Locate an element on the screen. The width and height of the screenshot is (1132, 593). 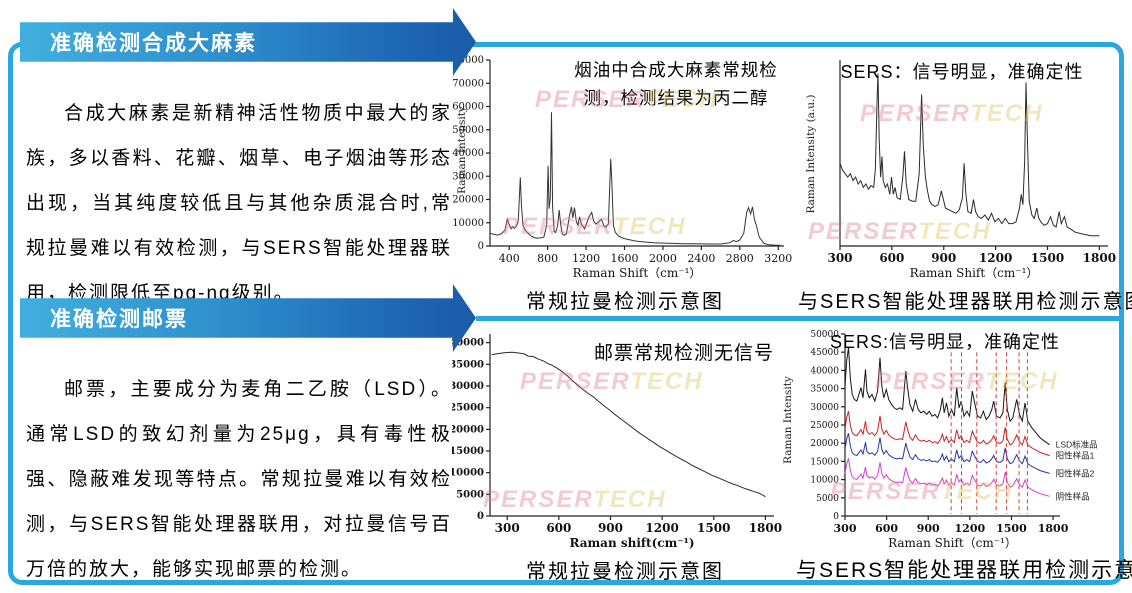
svg-text: 3200 is located at coordinates (778, 258).